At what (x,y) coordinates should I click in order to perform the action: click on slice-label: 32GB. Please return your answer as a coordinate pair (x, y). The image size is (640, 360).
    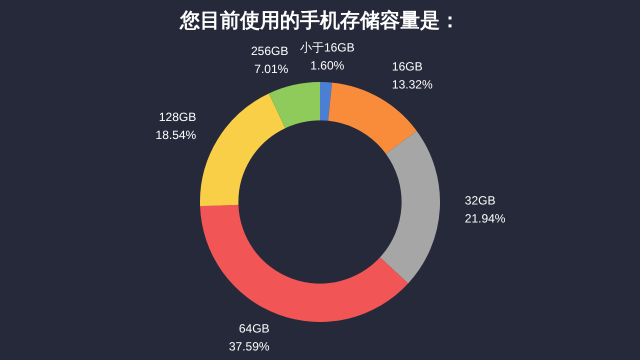
    Looking at the image, I should click on (480, 200).